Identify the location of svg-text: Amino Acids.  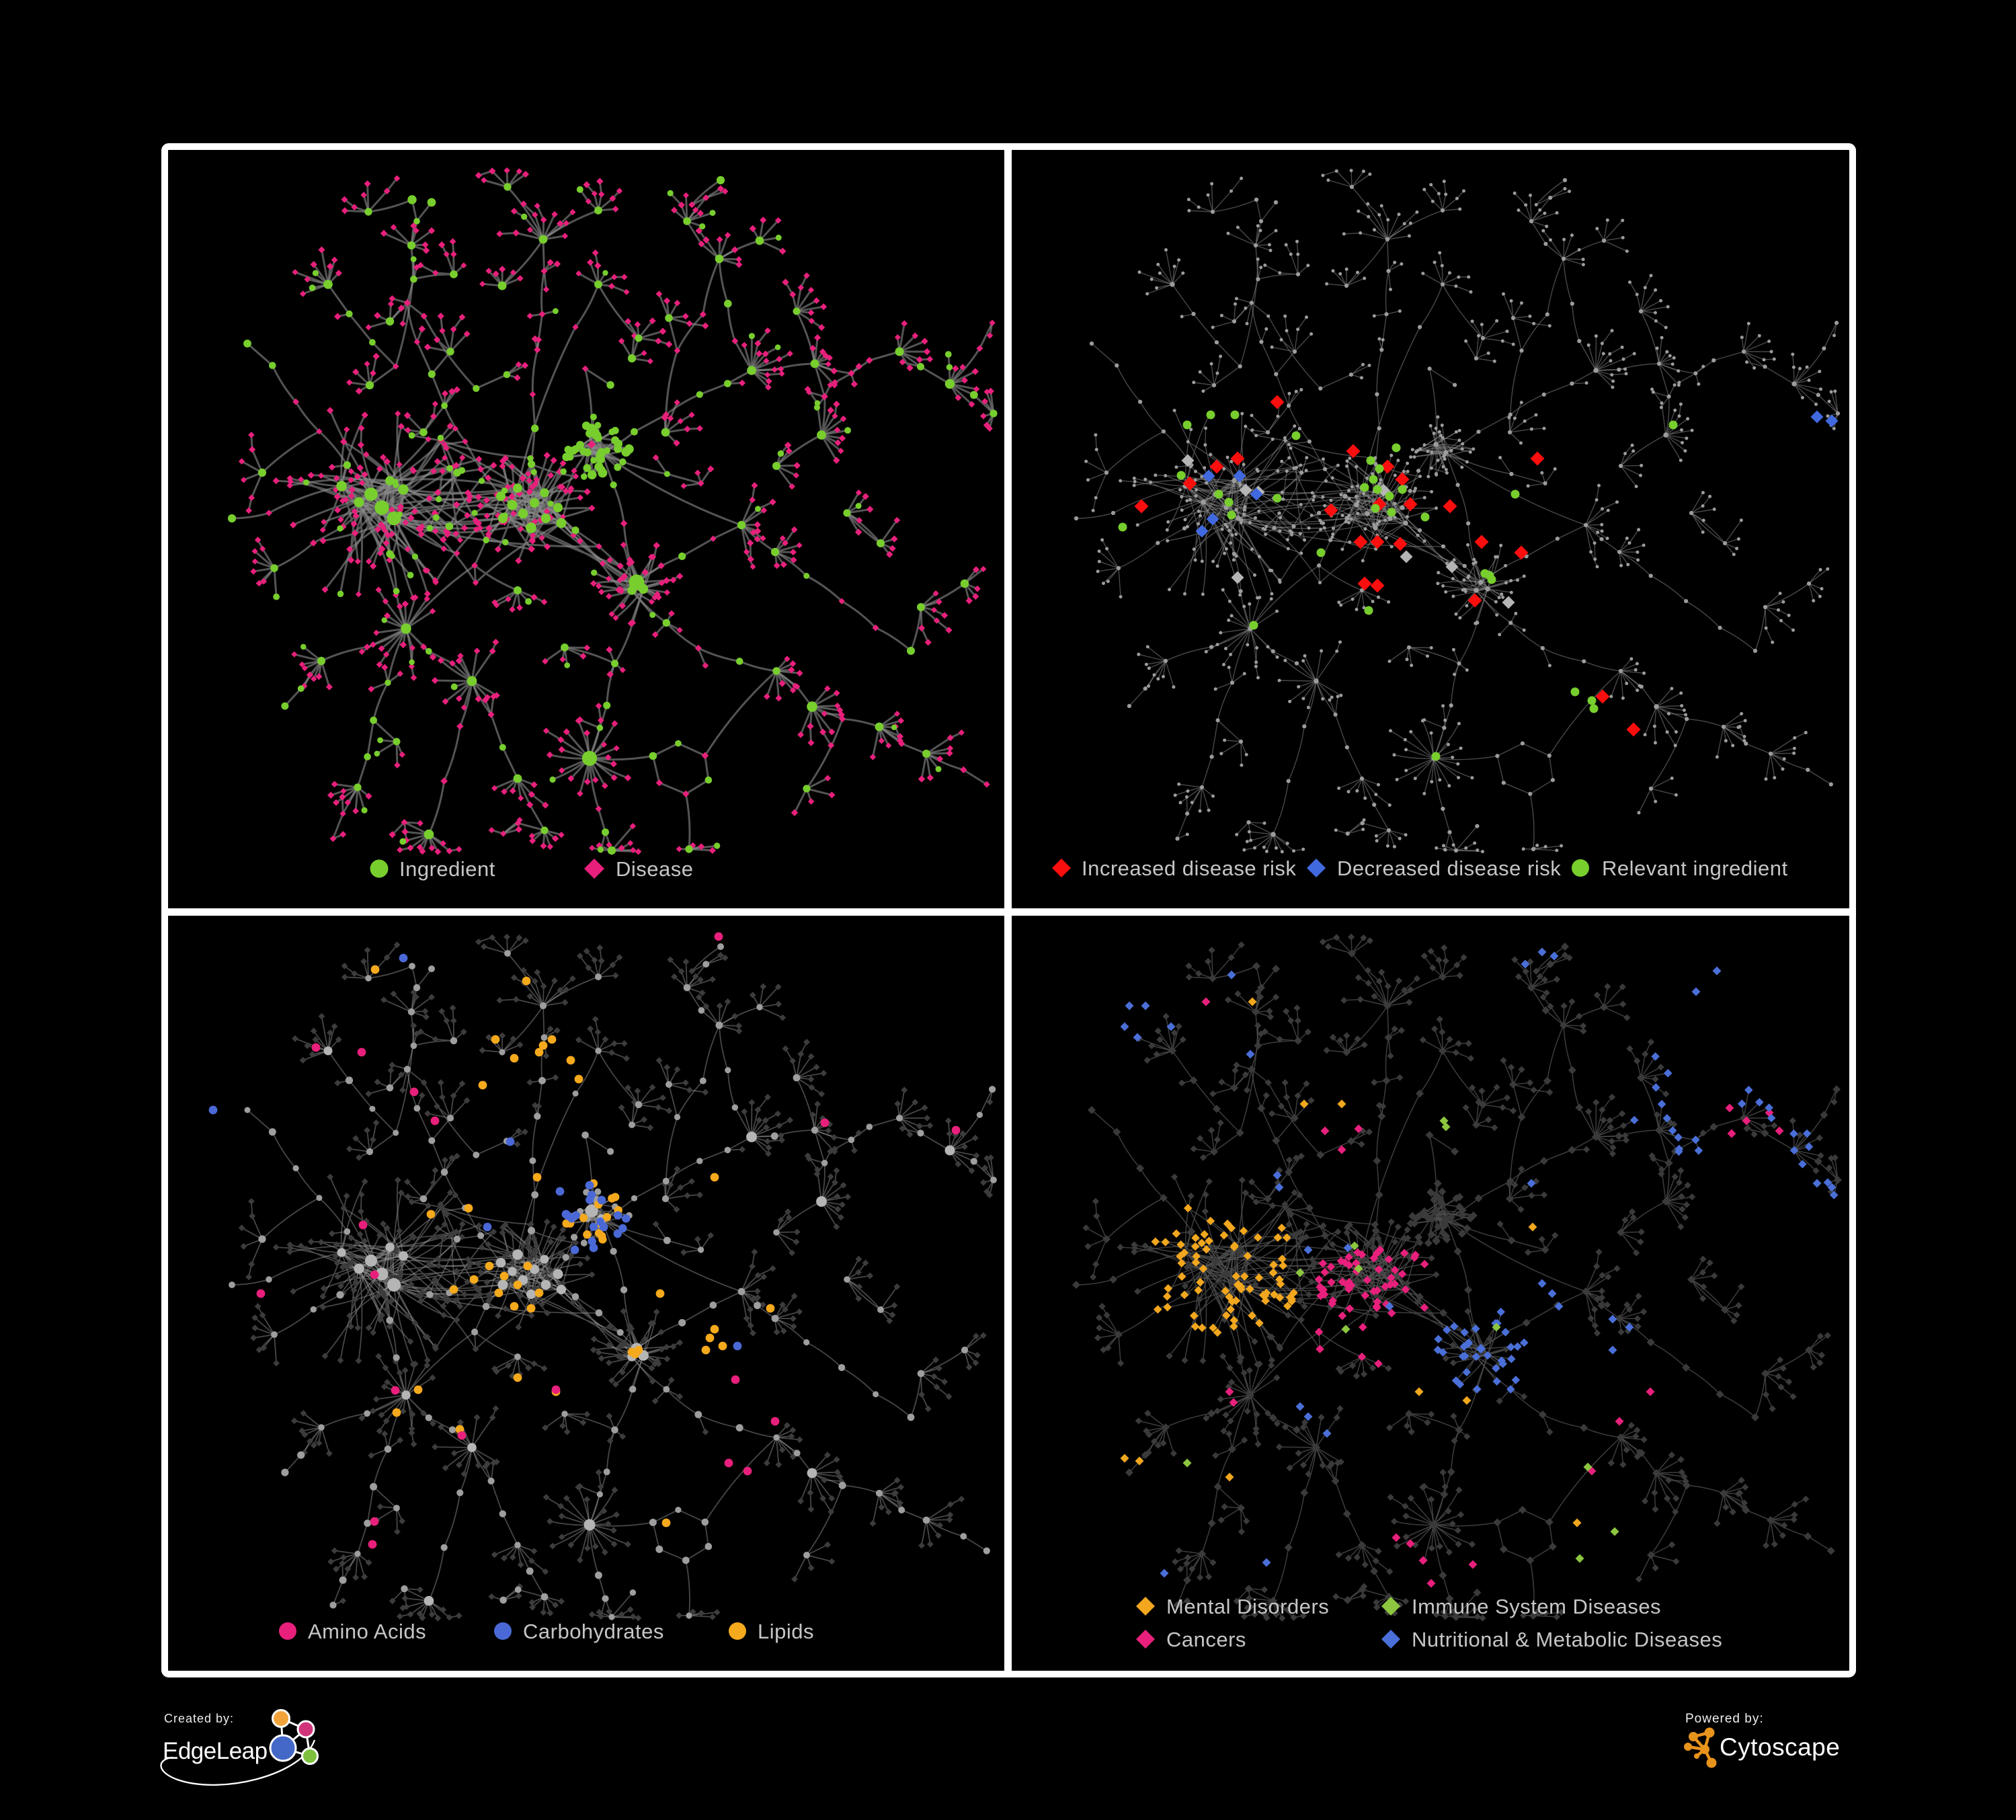
(367, 1631).